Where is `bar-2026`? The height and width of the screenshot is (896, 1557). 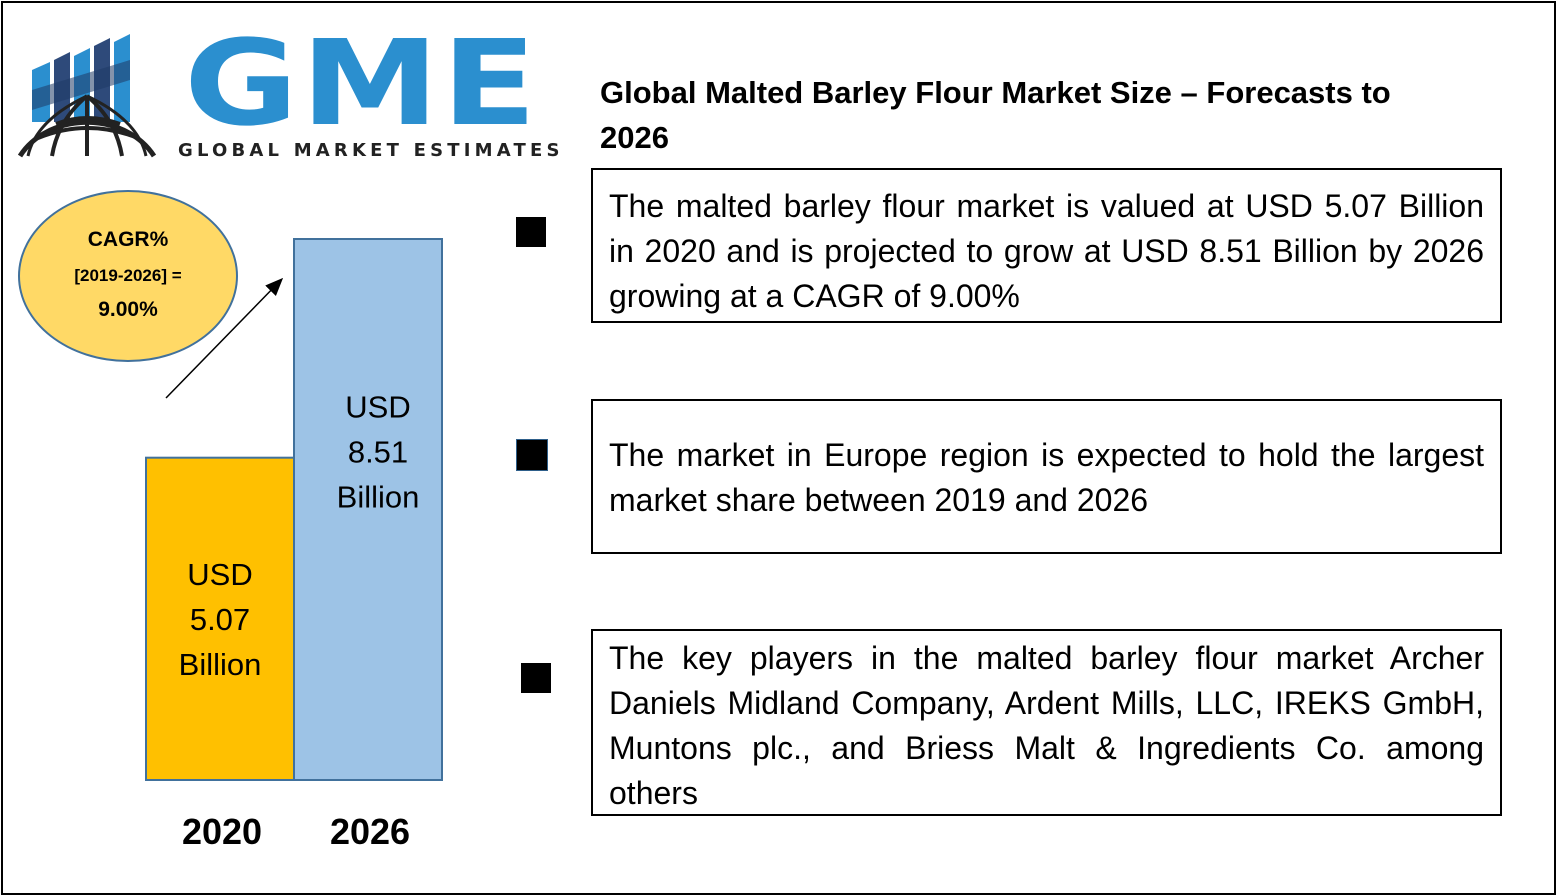
bar-2026 is located at coordinates (368, 509).